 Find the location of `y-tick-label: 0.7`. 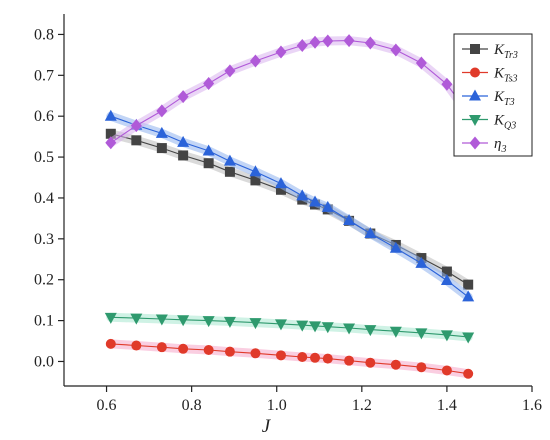

y-tick-label: 0.7 is located at coordinates (44, 75).